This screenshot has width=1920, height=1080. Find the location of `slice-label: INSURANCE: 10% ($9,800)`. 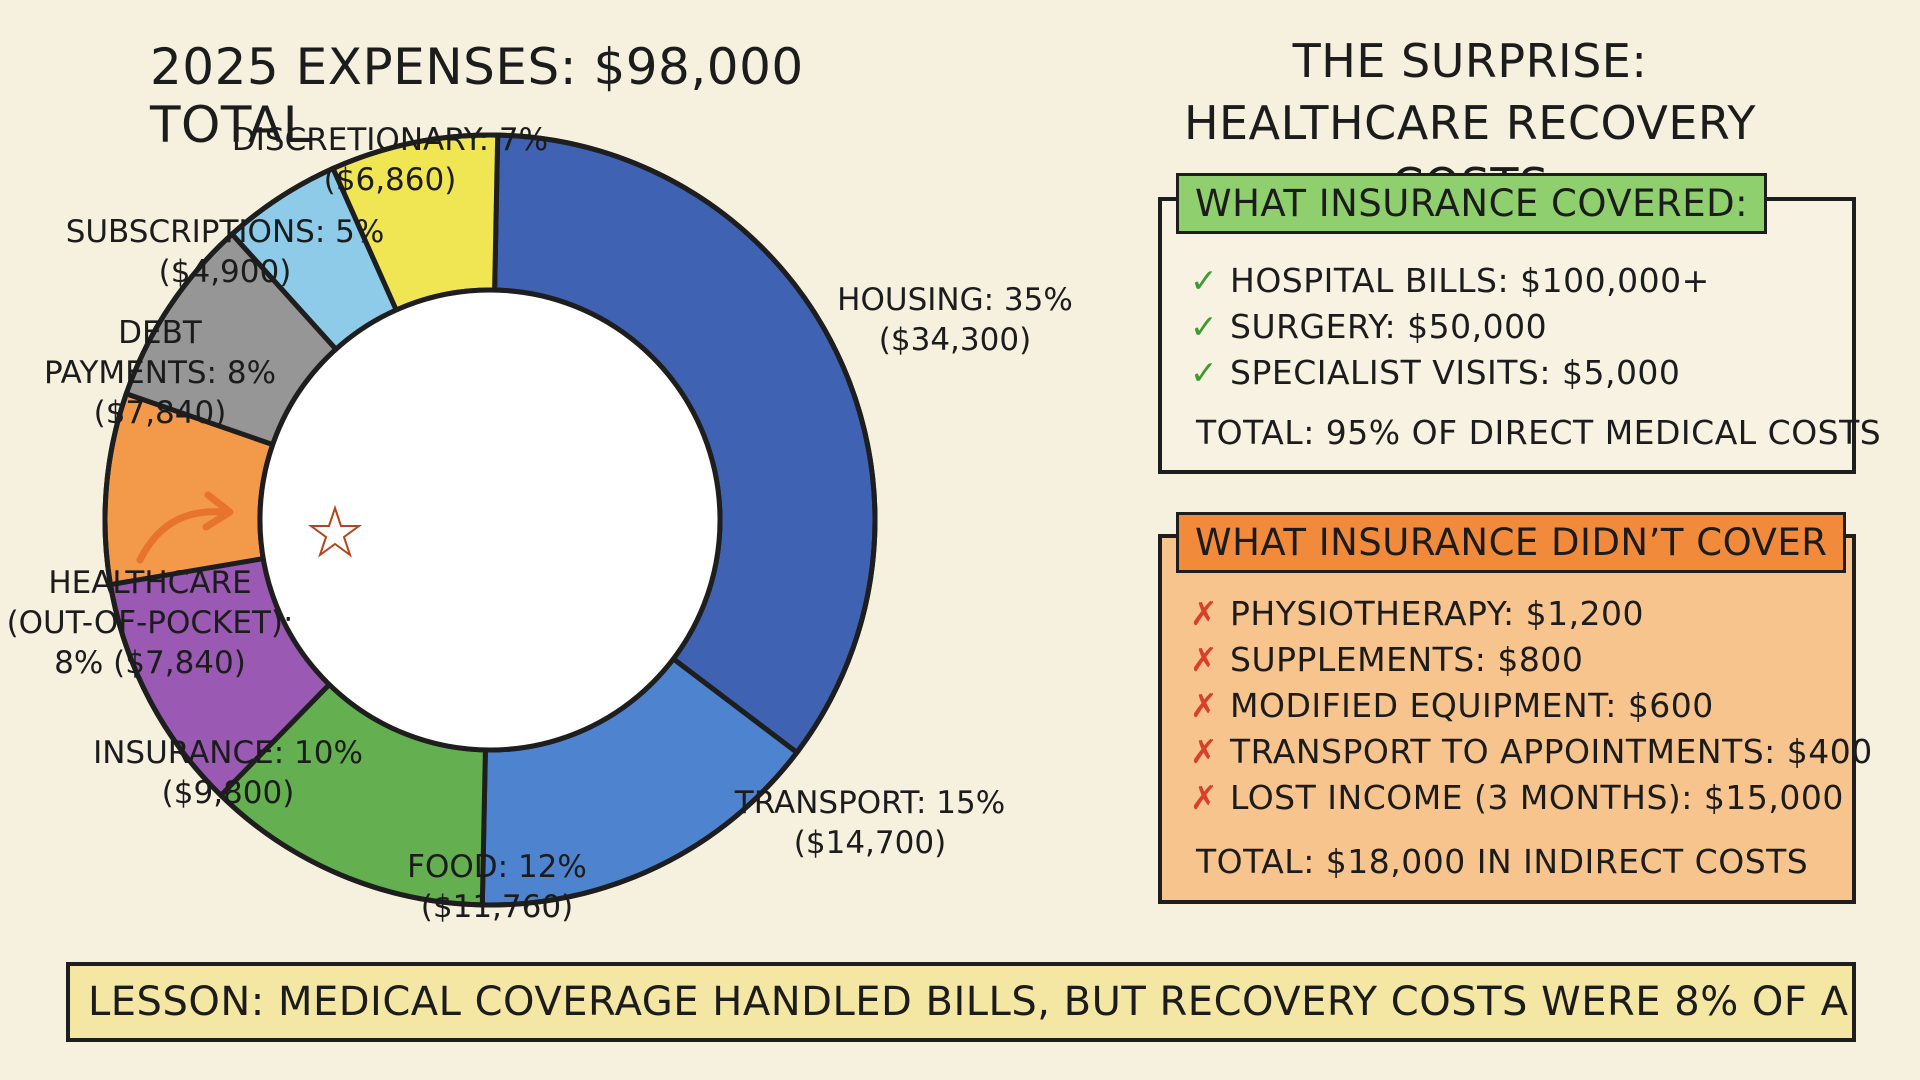

slice-label: INSURANCE: 10% ($9,800) is located at coordinates (228, 773).